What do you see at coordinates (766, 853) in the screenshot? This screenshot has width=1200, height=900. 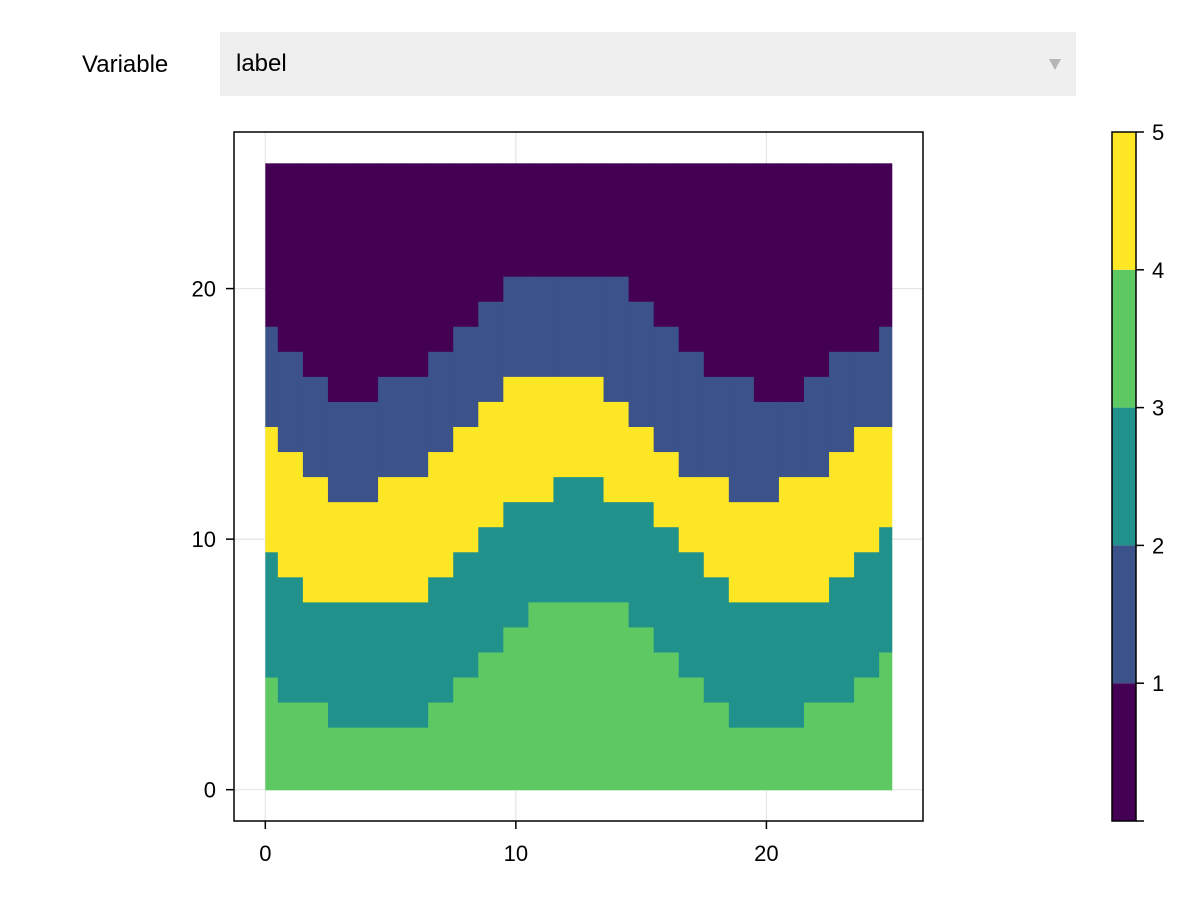 I see `x-tick-label: 20` at bounding box center [766, 853].